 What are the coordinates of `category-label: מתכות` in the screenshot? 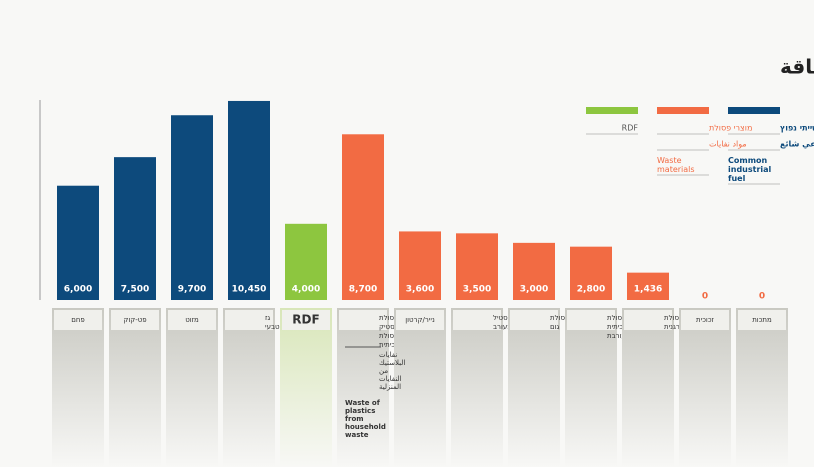 It's located at (762, 320).